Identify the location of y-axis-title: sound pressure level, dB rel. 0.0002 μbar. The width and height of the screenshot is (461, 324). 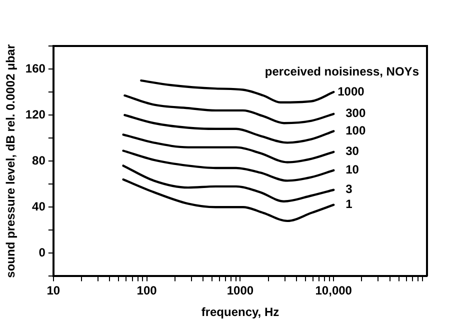
(11, 161).